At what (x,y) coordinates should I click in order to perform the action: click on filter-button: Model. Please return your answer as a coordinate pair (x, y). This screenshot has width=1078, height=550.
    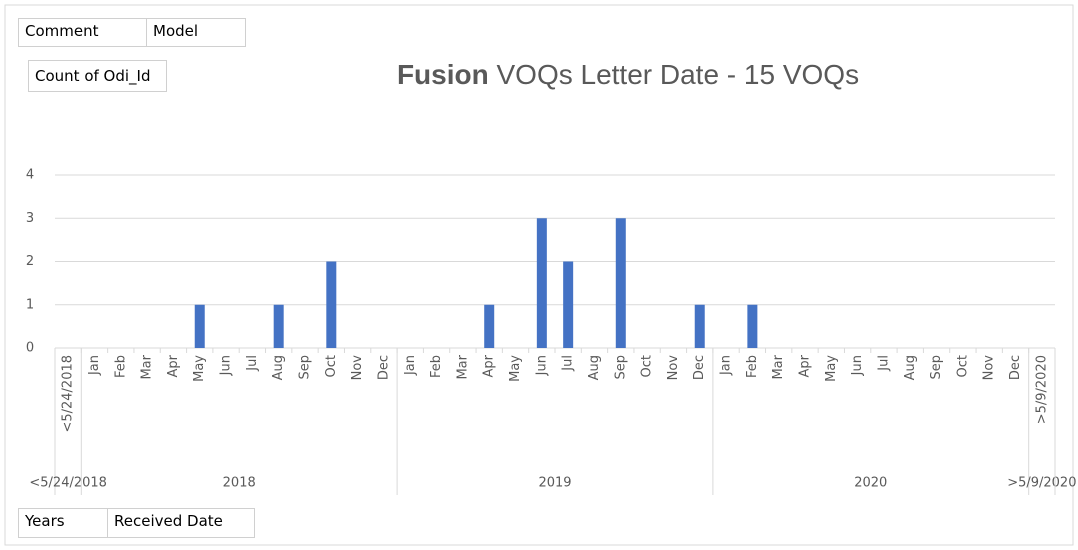
    Looking at the image, I should click on (196, 32).